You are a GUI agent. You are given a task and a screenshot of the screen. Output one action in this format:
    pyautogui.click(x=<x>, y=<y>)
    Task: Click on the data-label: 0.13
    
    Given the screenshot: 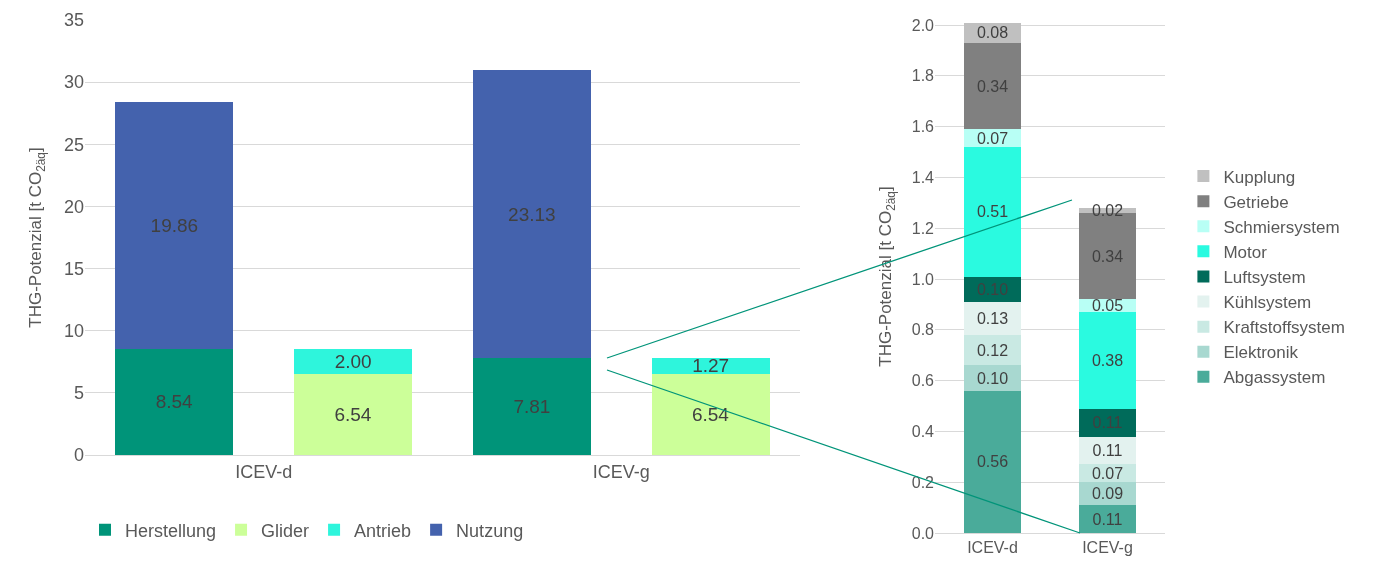 What is the action you would take?
    pyautogui.click(x=992, y=318)
    